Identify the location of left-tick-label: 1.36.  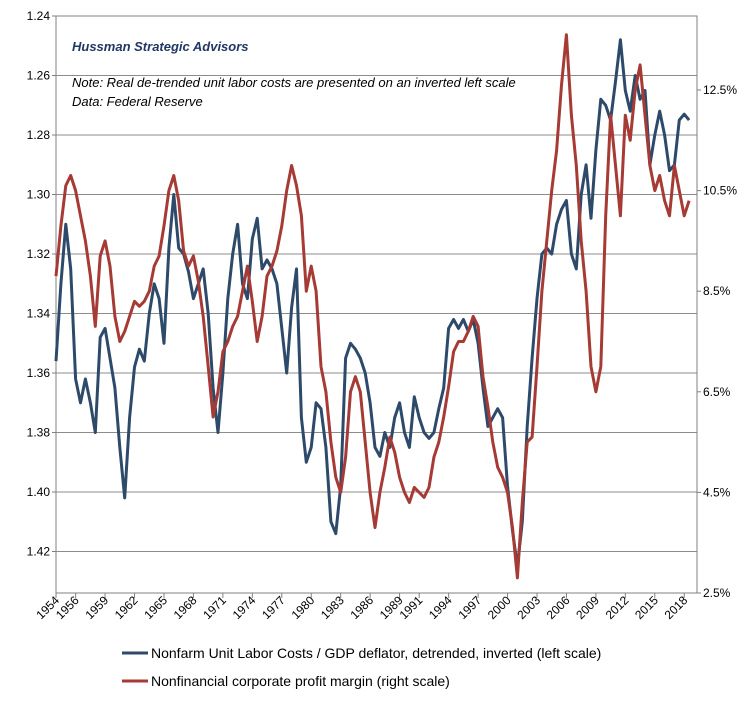
(39, 373).